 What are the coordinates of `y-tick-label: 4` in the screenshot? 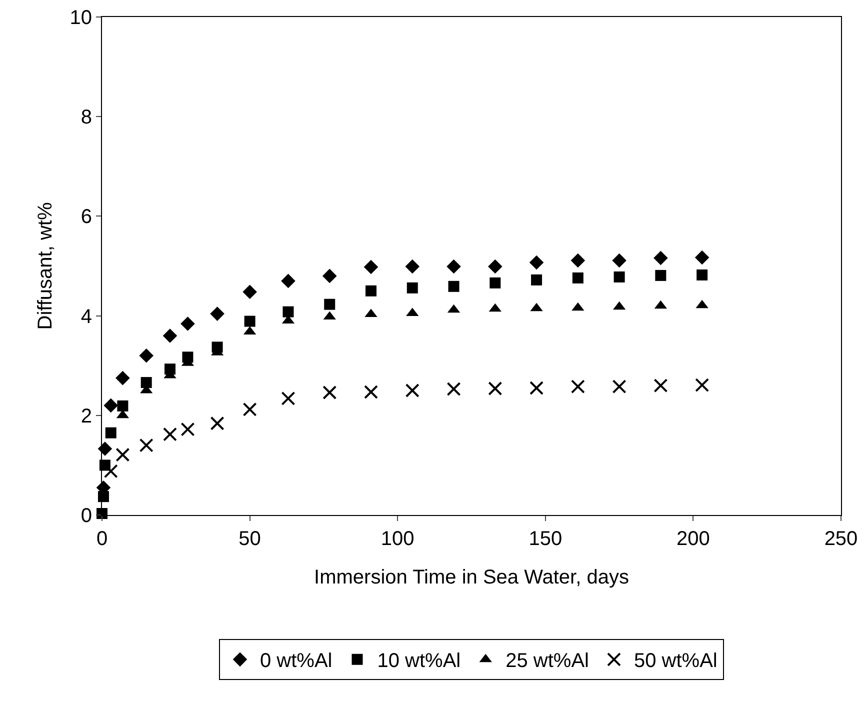 It's located at (86, 317).